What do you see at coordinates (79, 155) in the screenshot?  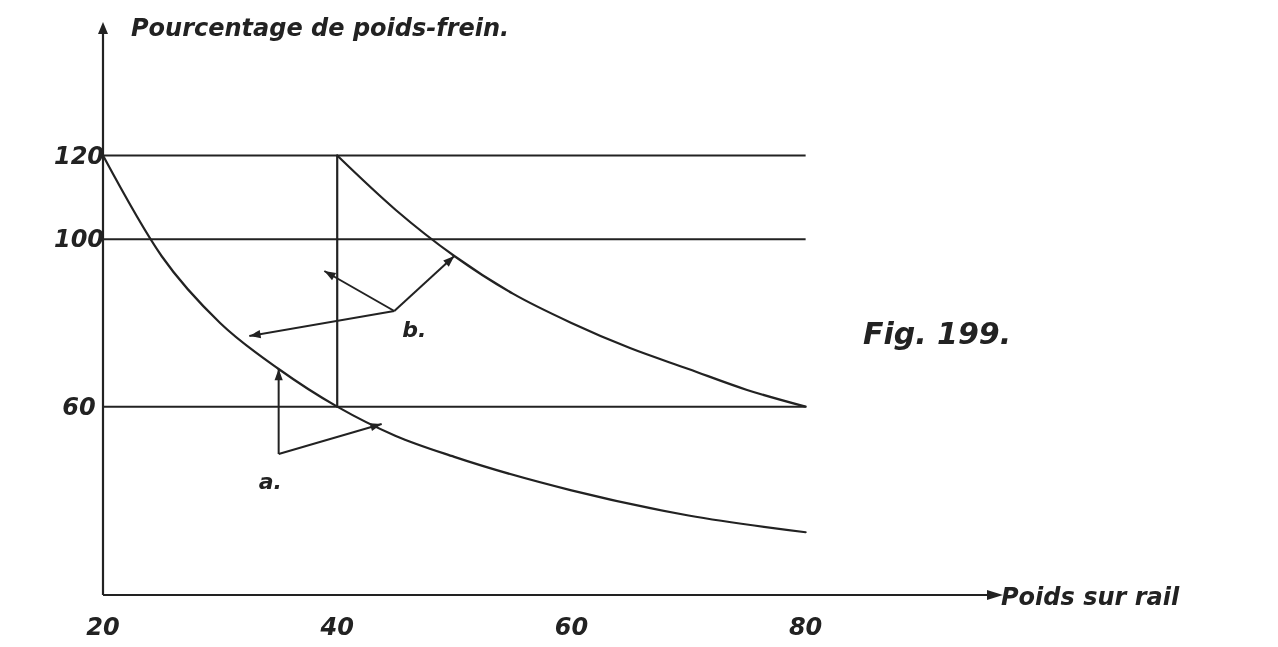 I see `y-tick-label: 120` at bounding box center [79, 155].